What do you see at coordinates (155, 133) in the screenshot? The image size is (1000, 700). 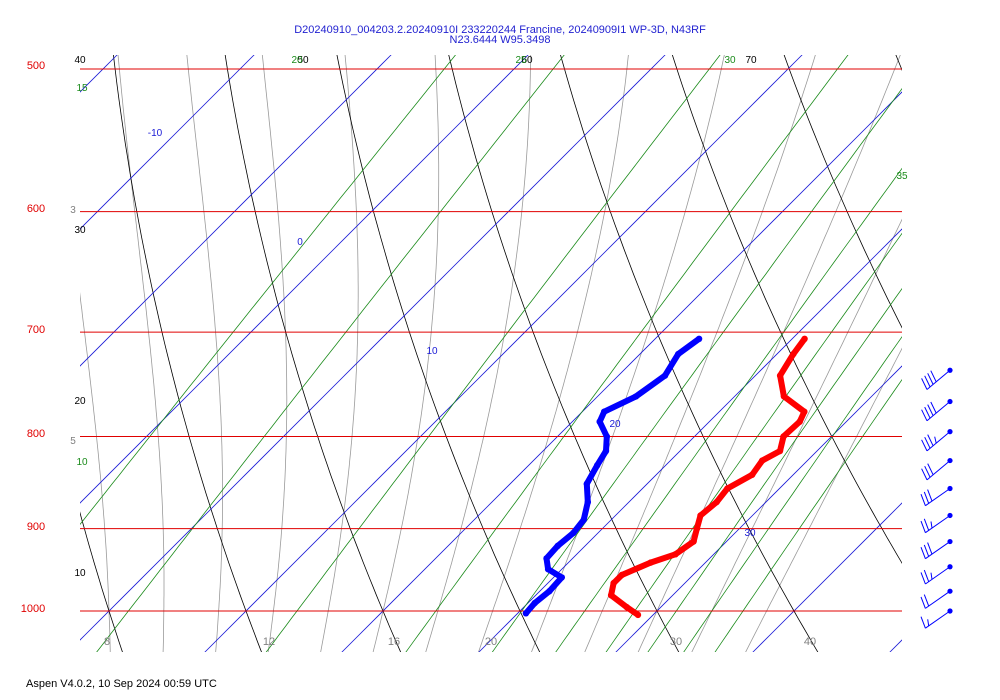 I see `isotherm-label: -10` at bounding box center [155, 133].